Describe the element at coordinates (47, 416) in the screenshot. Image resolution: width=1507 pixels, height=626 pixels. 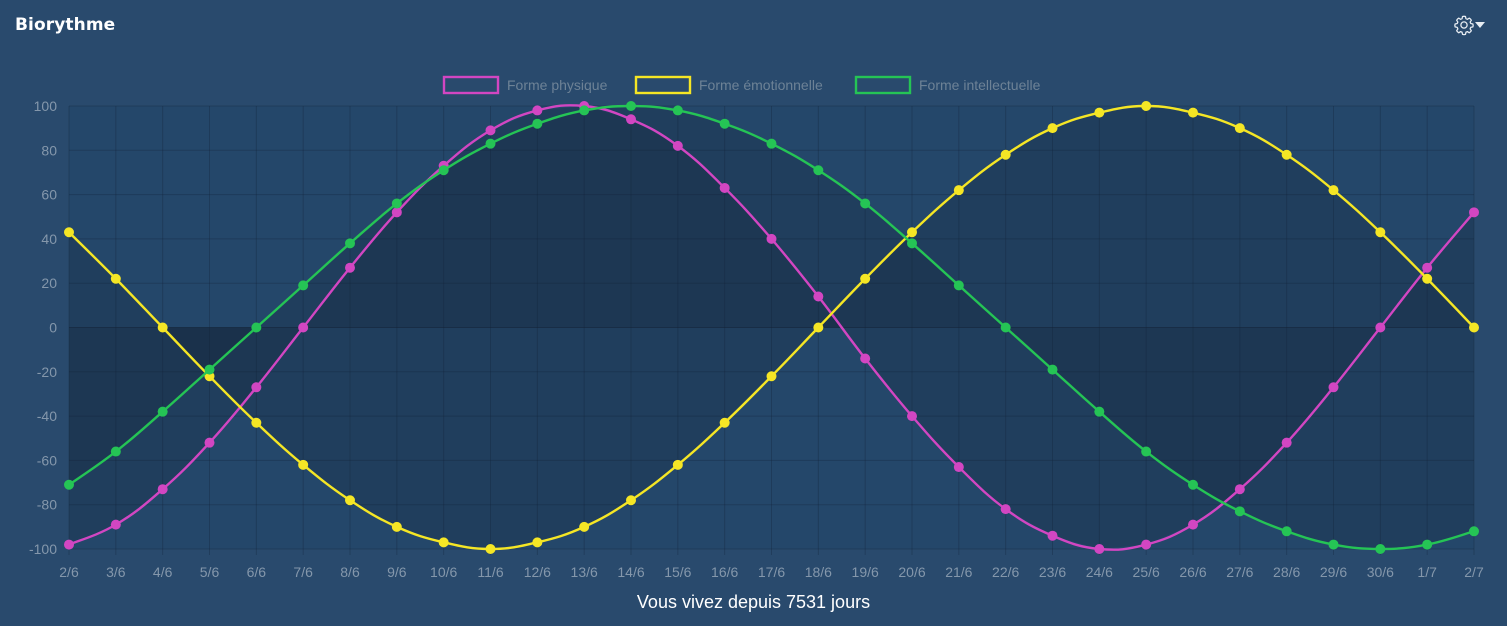
I see `y-tick-label: -40` at that location.